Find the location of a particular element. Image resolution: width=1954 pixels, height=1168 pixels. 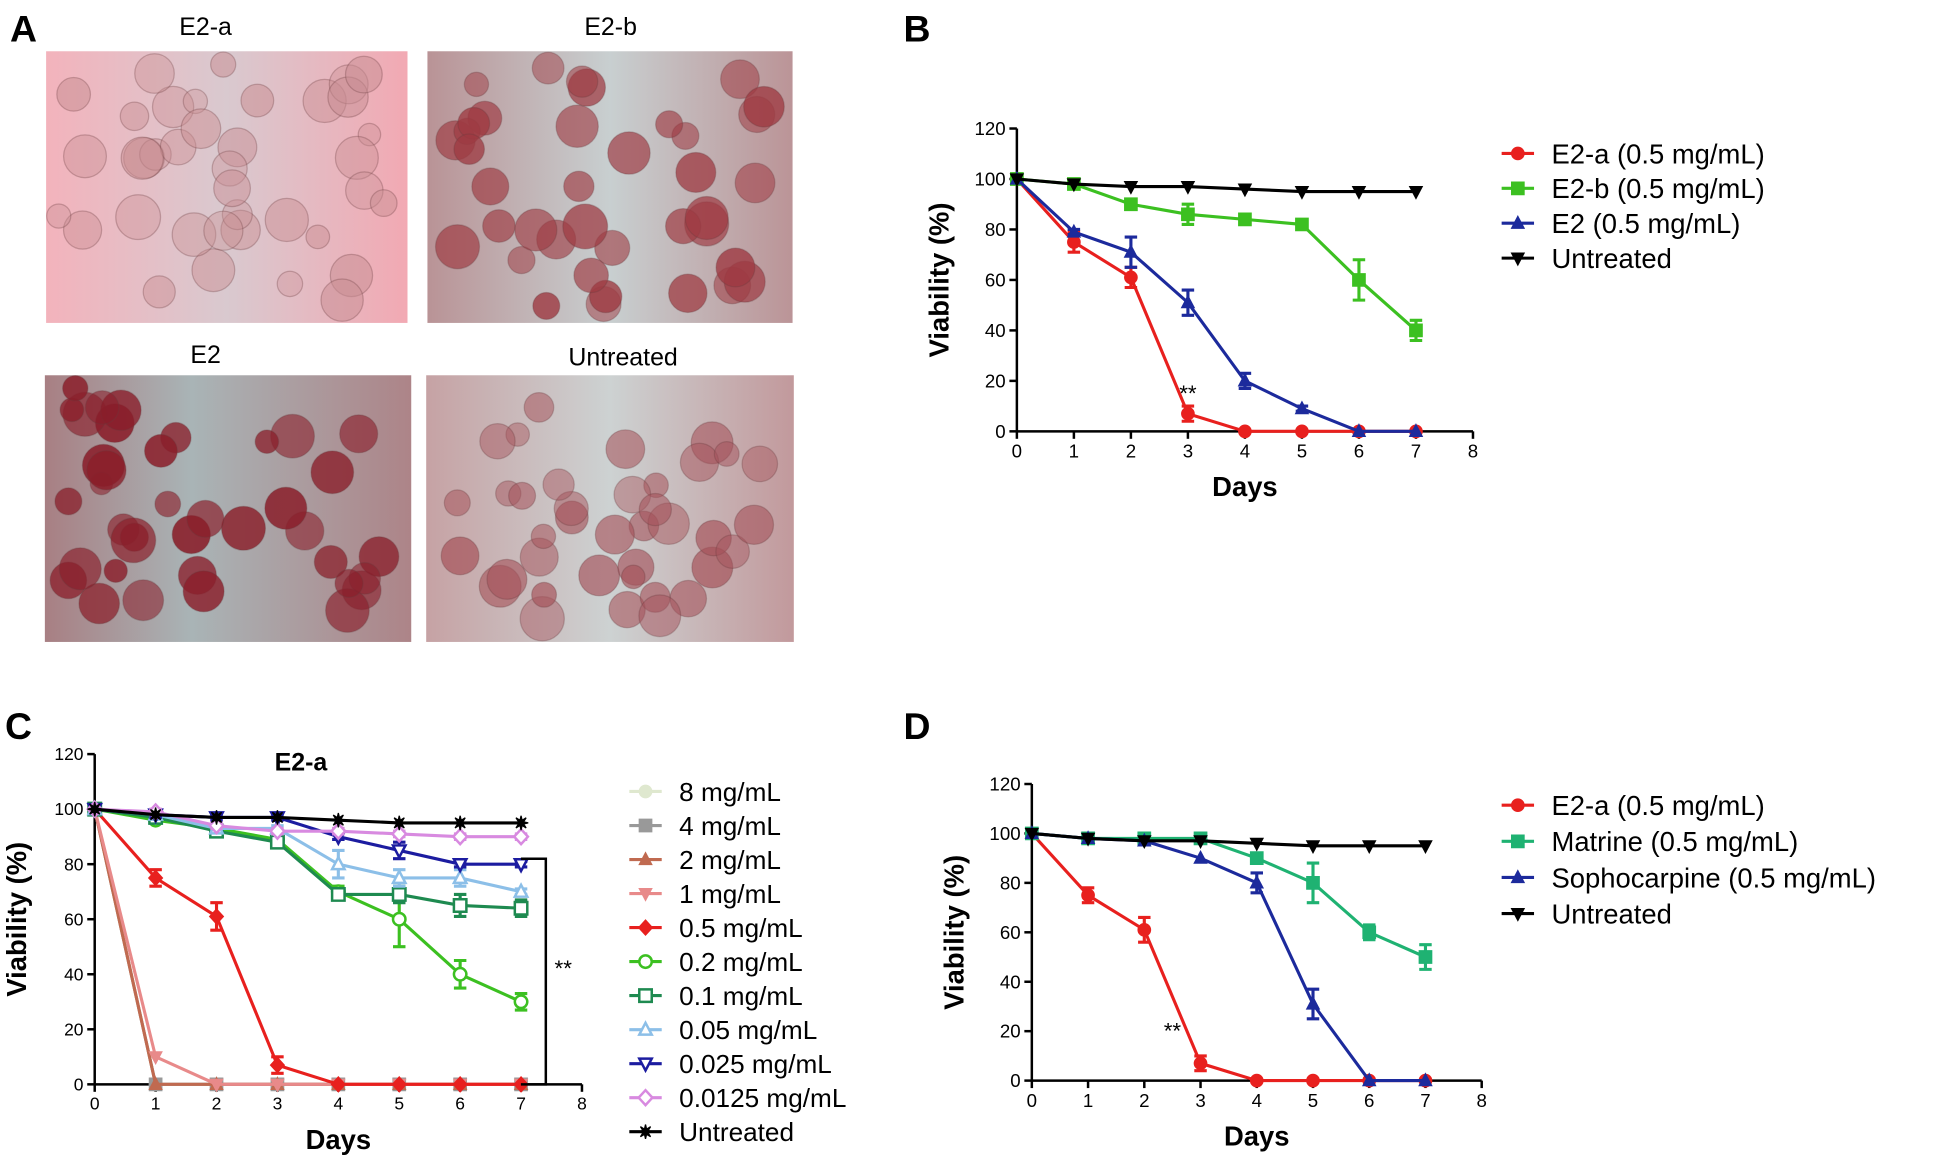

y-tick-label: 60 is located at coordinates (995, 279).